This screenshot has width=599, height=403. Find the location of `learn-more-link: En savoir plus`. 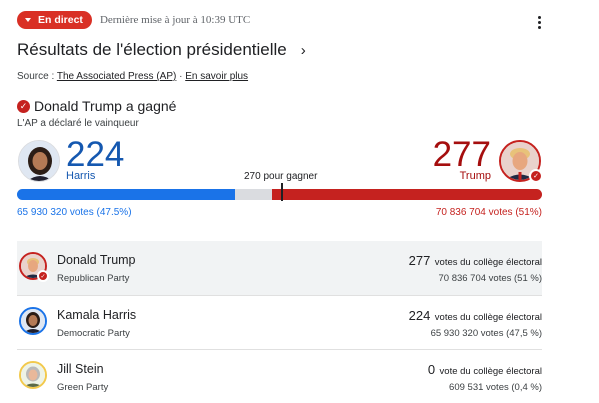

learn-more-link: En savoir plus is located at coordinates (217, 76).